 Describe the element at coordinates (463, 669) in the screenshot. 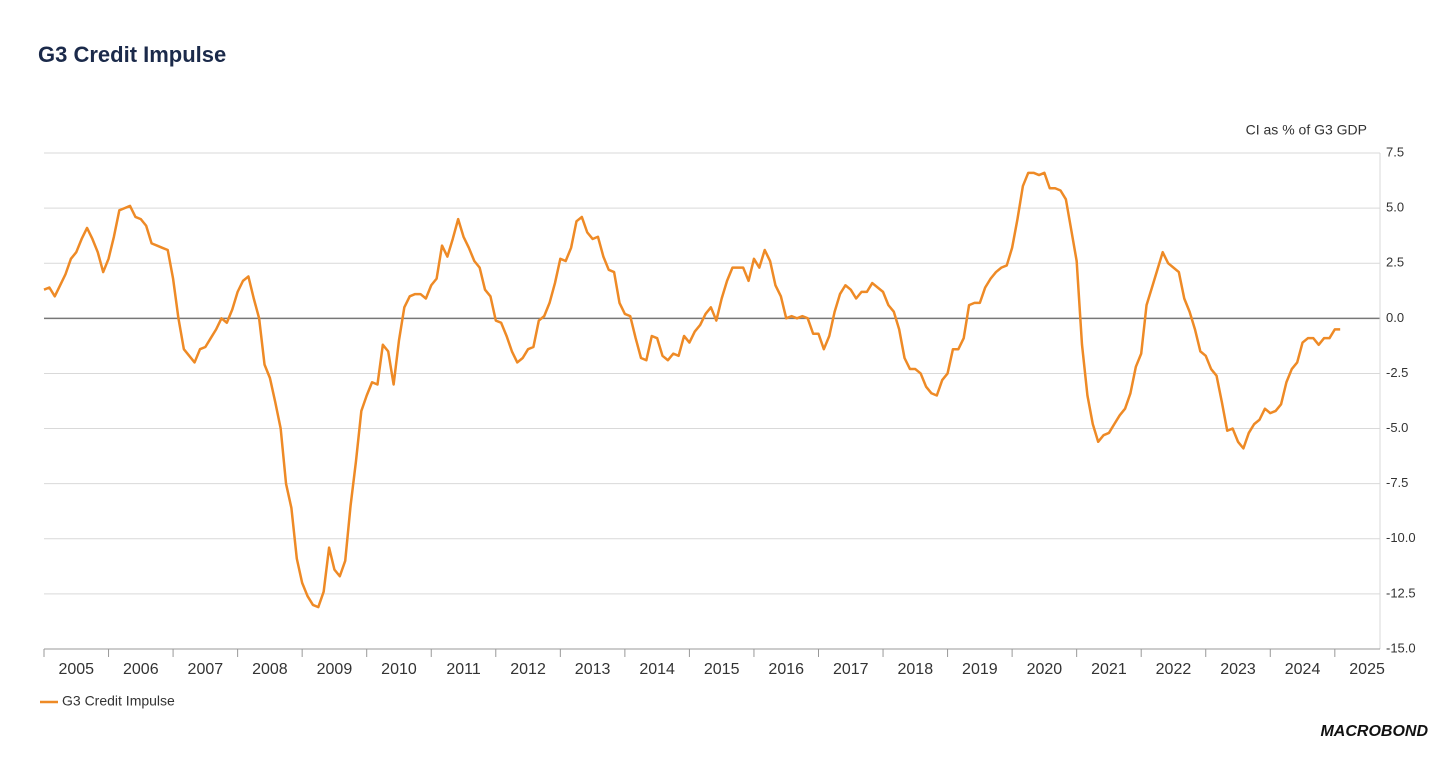

I see `x-tick-label: 2011` at that location.